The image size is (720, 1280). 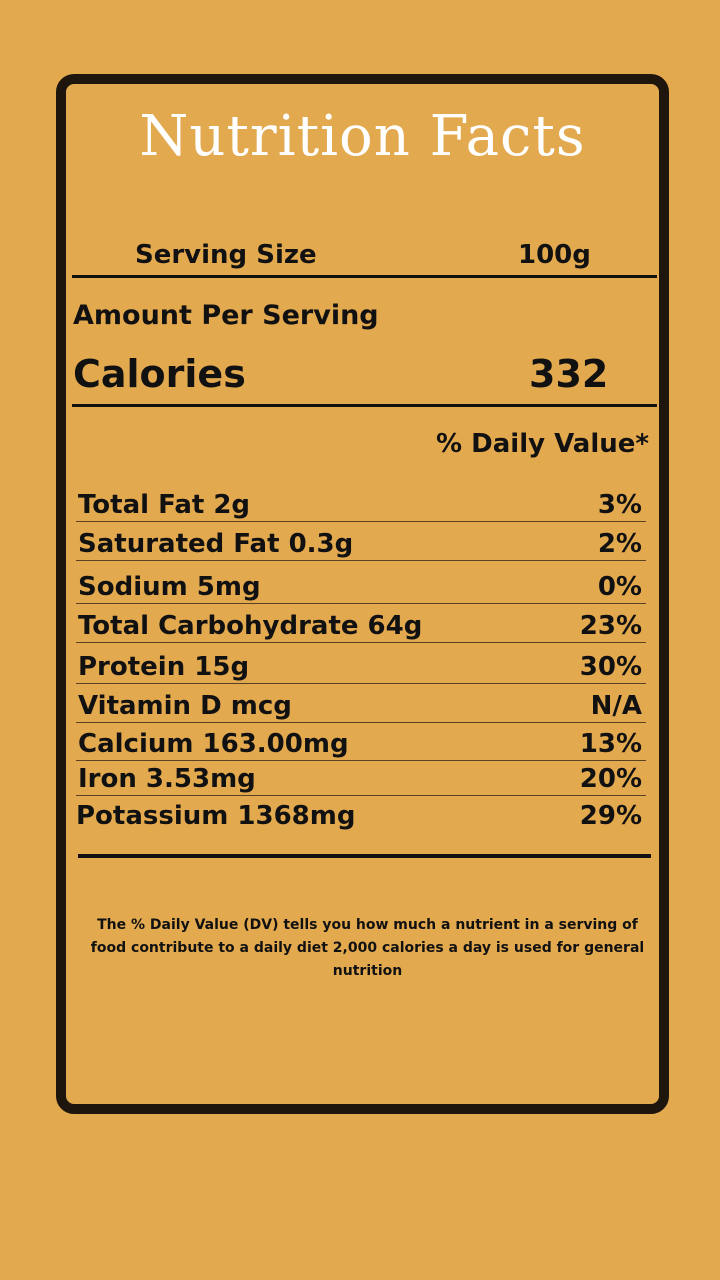 I want to click on calories-divider, so click(x=364, y=405).